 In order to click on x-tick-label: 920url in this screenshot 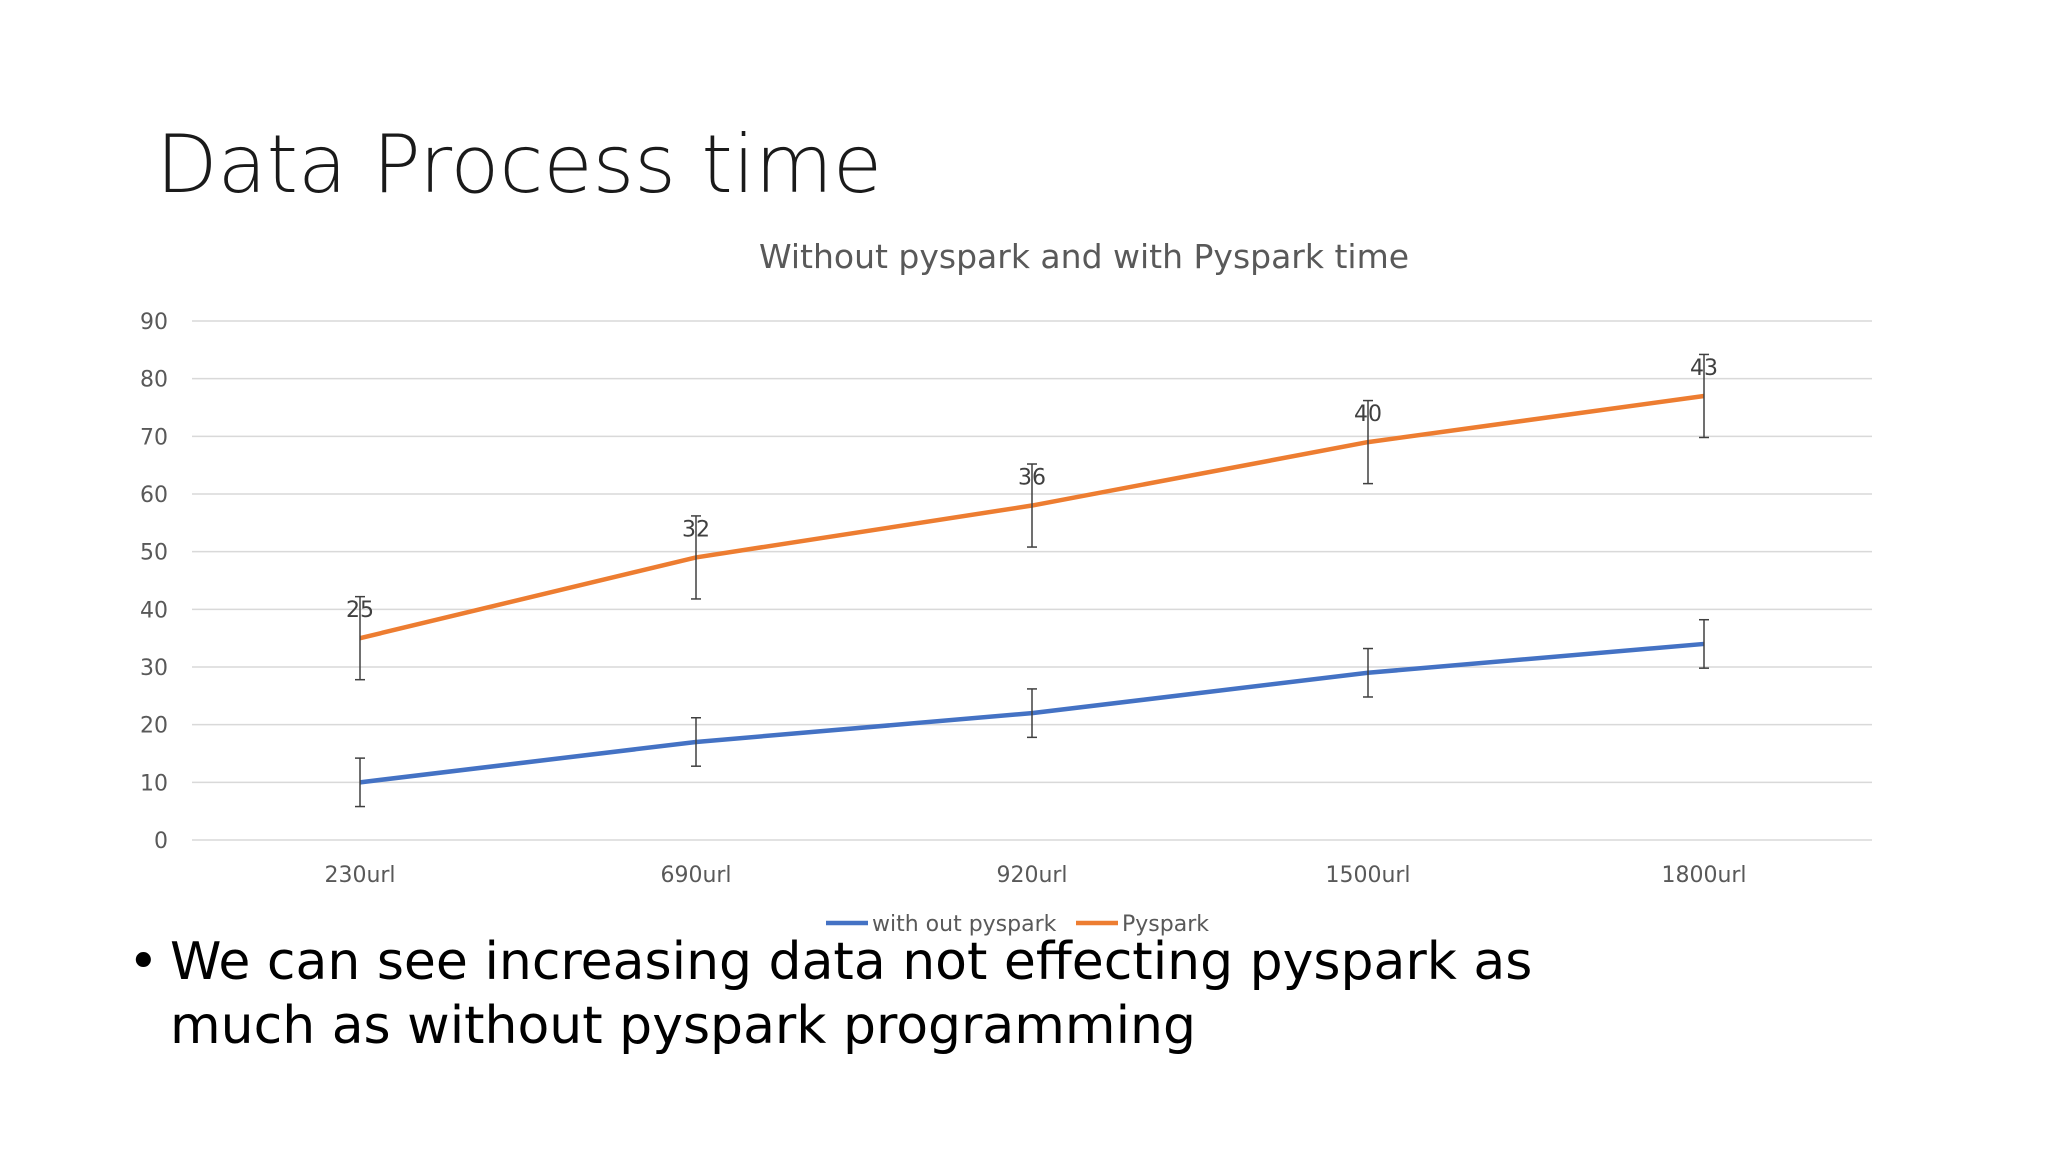, I will do `click(1031, 875)`.